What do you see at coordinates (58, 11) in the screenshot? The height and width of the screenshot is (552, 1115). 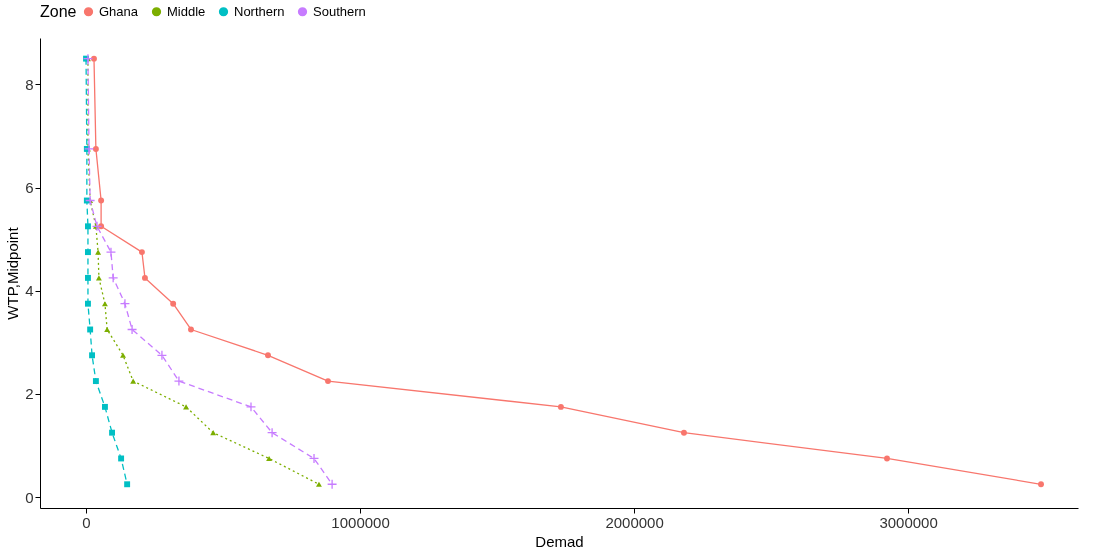 I see `legend-title: Zone` at bounding box center [58, 11].